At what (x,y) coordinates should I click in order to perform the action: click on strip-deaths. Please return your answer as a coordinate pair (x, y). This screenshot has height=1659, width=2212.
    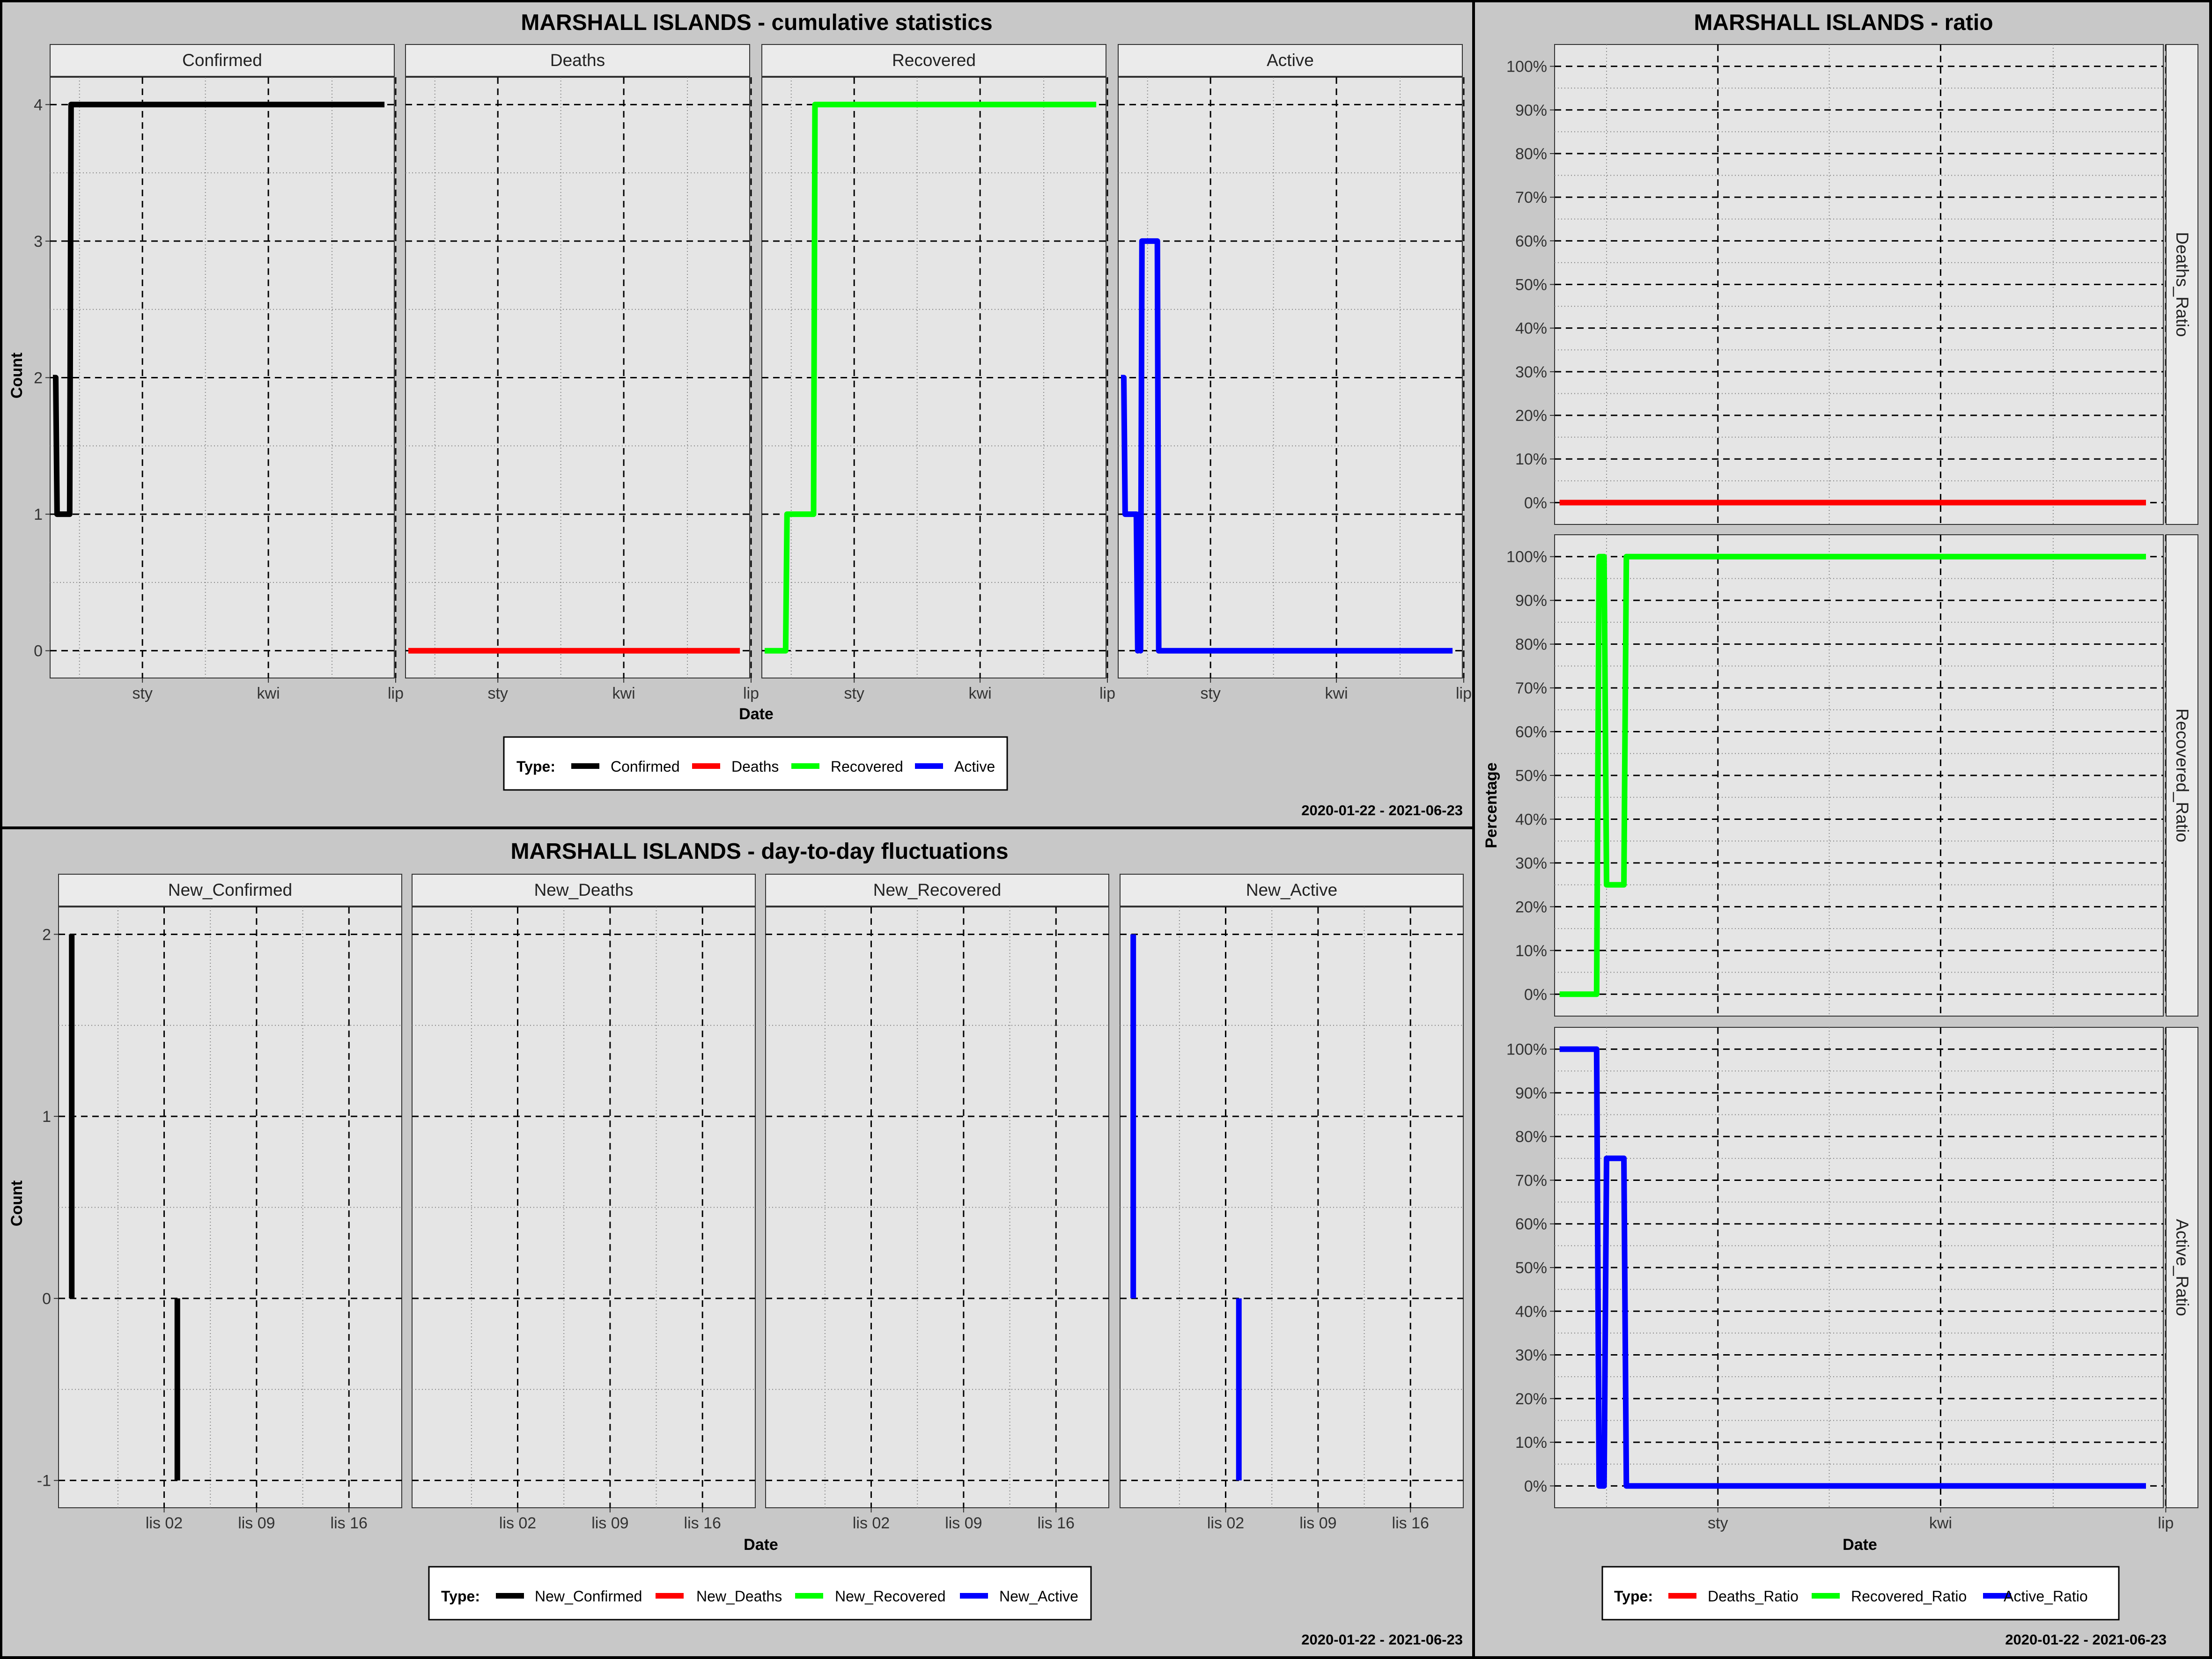
    Looking at the image, I should click on (577, 61).